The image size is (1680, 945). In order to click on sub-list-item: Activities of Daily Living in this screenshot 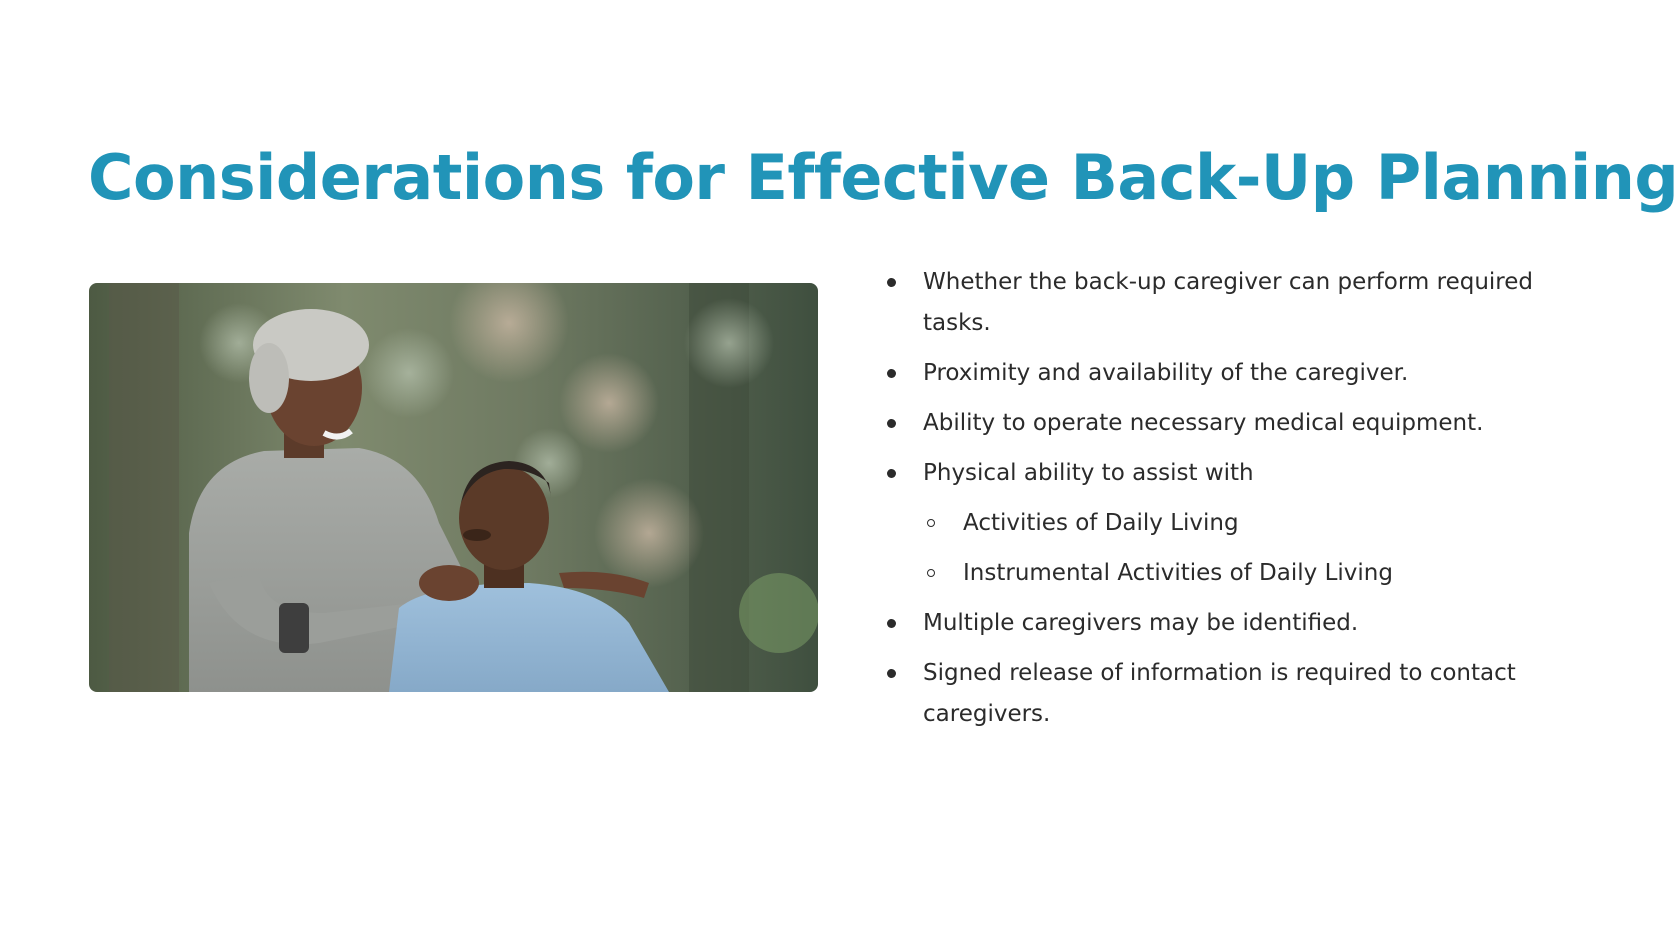, I will do `click(1245, 523)`.